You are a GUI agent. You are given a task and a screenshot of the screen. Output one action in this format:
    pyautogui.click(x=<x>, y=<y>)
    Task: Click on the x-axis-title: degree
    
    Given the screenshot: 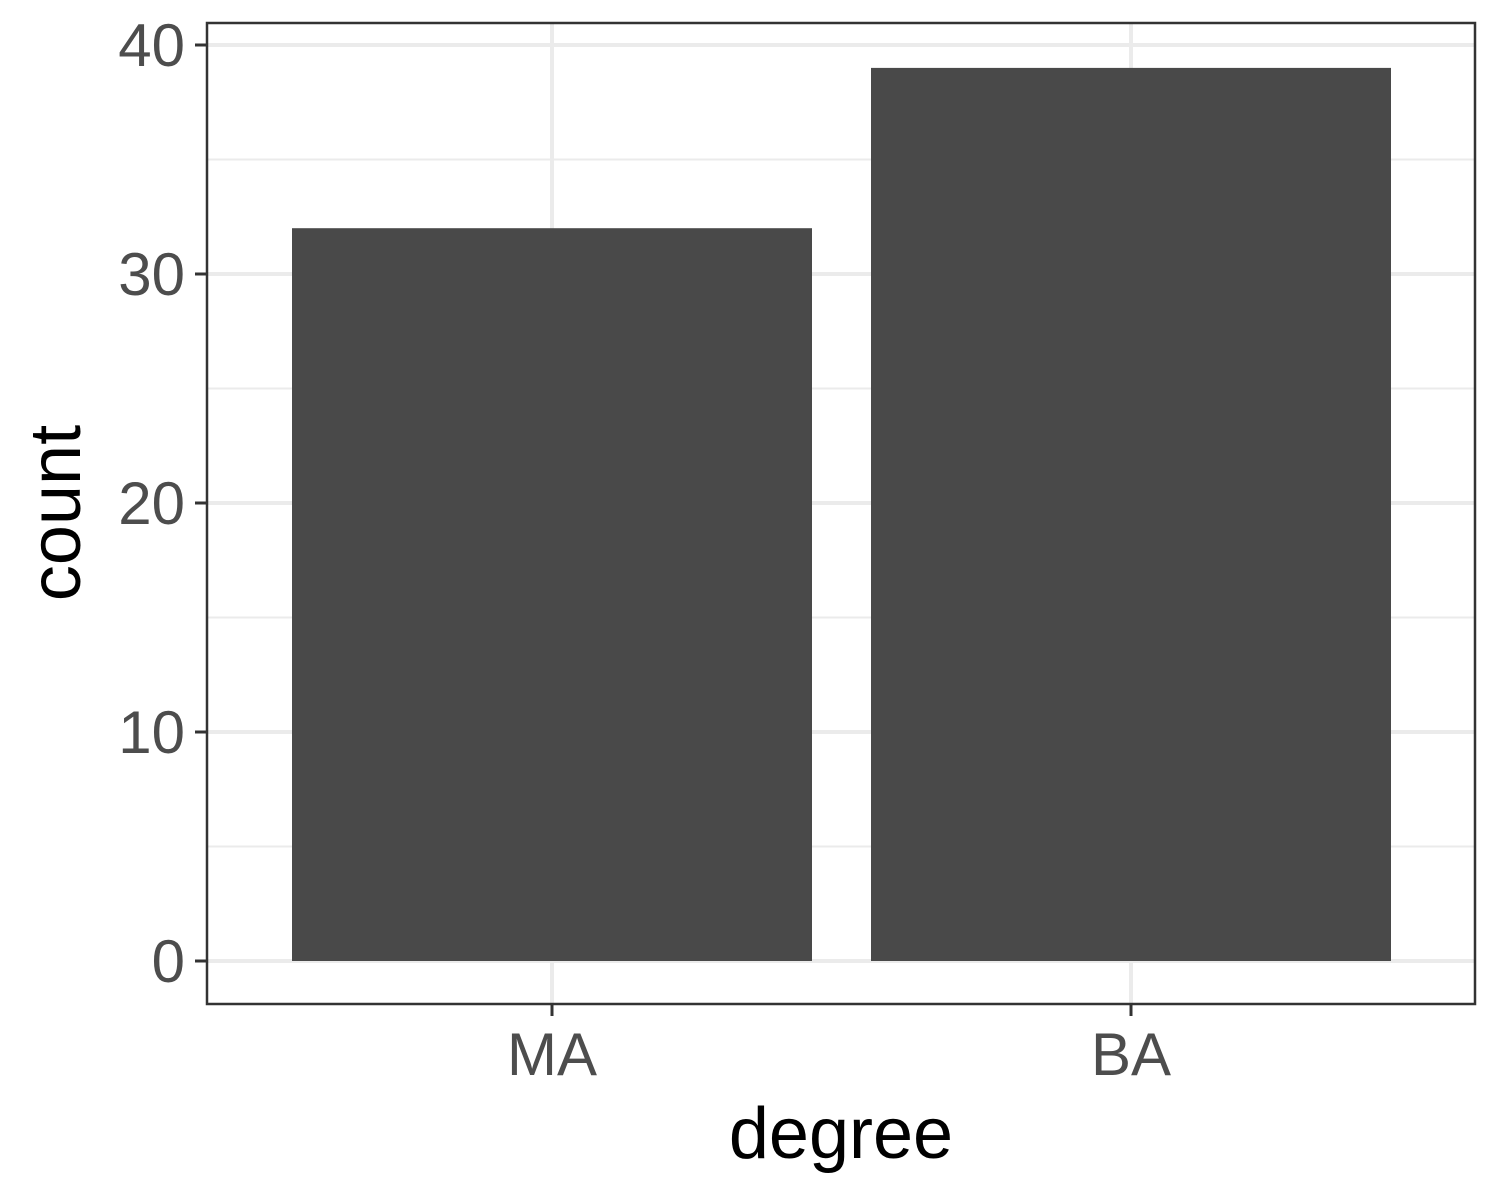 What is the action you would take?
    pyautogui.click(x=841, y=1134)
    